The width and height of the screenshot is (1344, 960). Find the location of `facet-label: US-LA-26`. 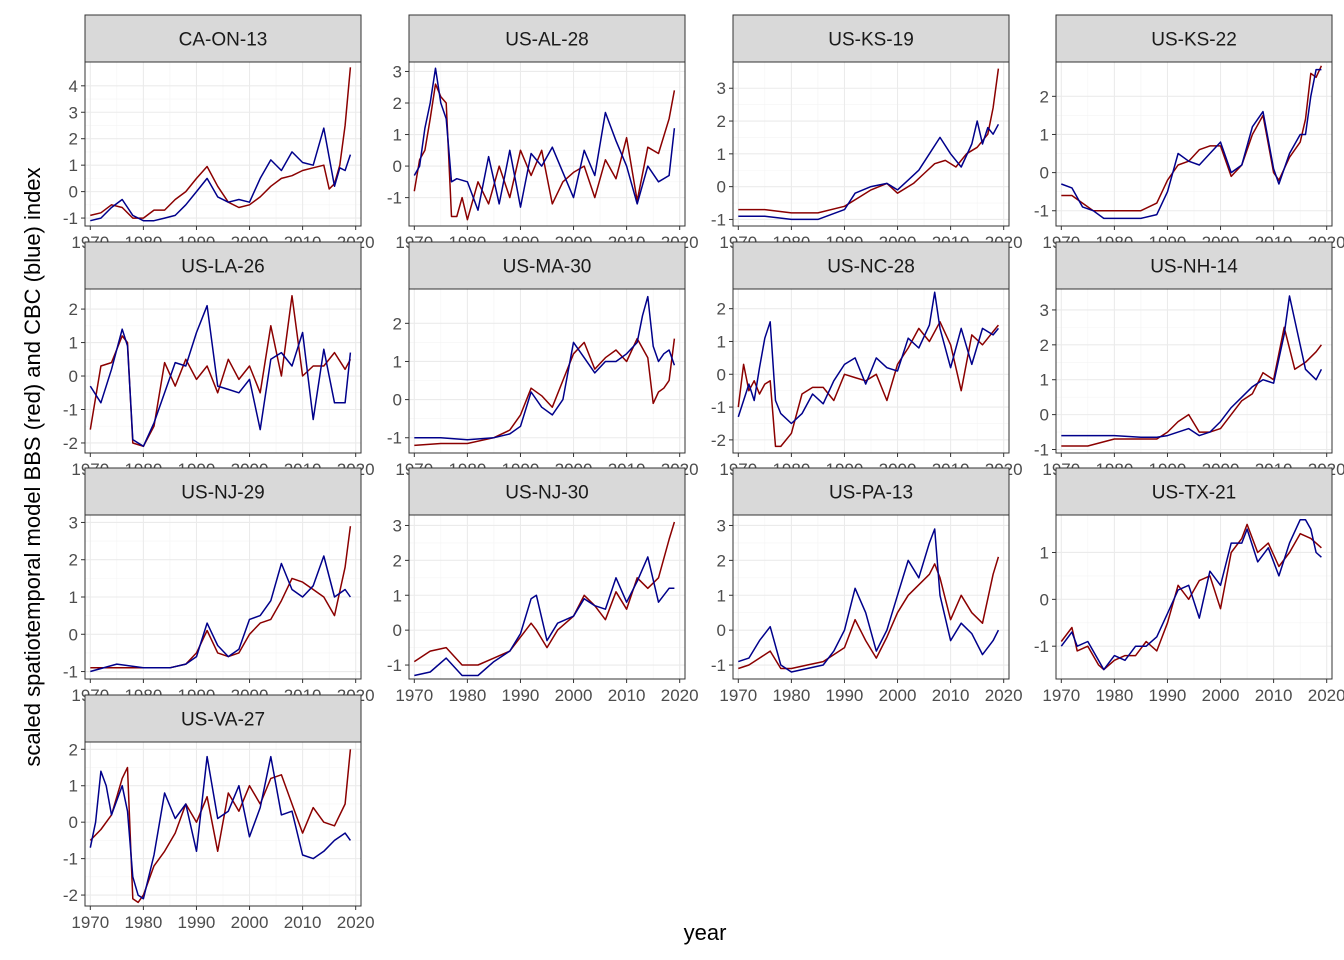

facet-label: US-LA-26 is located at coordinates (222, 267).